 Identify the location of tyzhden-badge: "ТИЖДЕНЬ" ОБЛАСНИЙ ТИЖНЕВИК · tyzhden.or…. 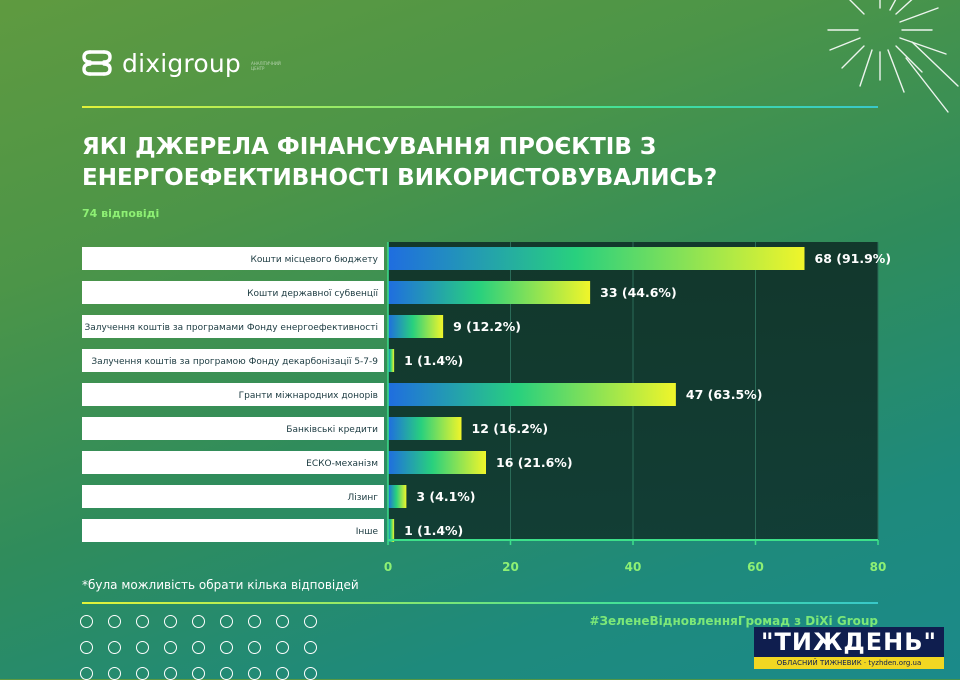
(854, 651).